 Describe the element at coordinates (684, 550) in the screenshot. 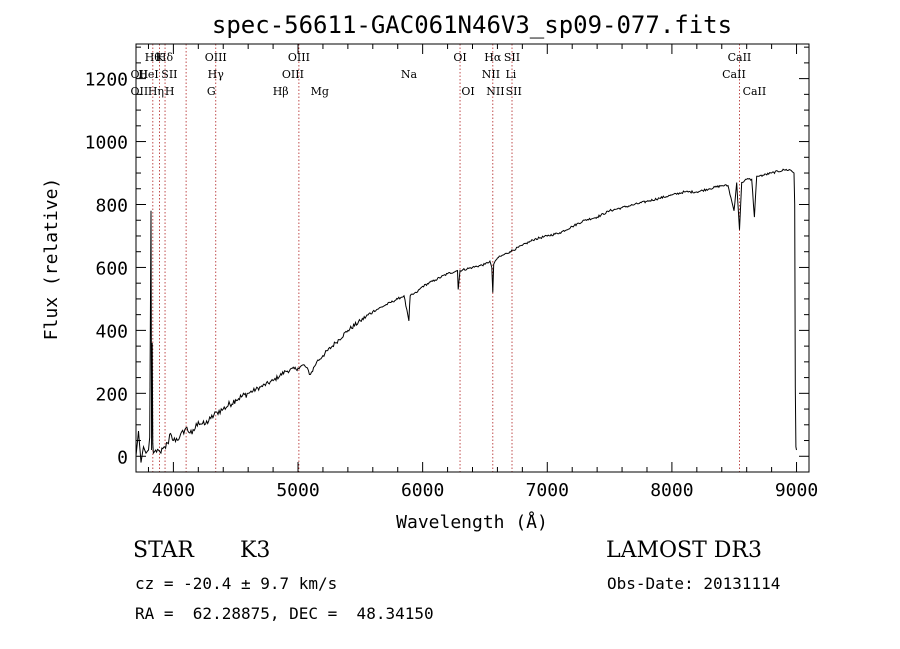

I see `survey-name: LAMOST DR3` at that location.